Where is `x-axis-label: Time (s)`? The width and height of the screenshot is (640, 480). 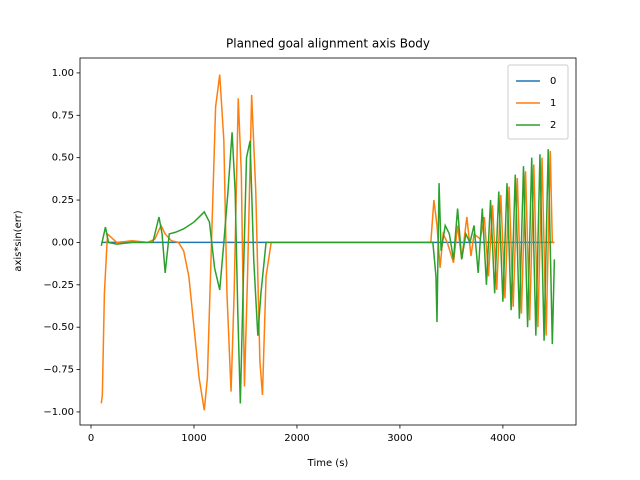
x-axis-label: Time (s) is located at coordinates (328, 463).